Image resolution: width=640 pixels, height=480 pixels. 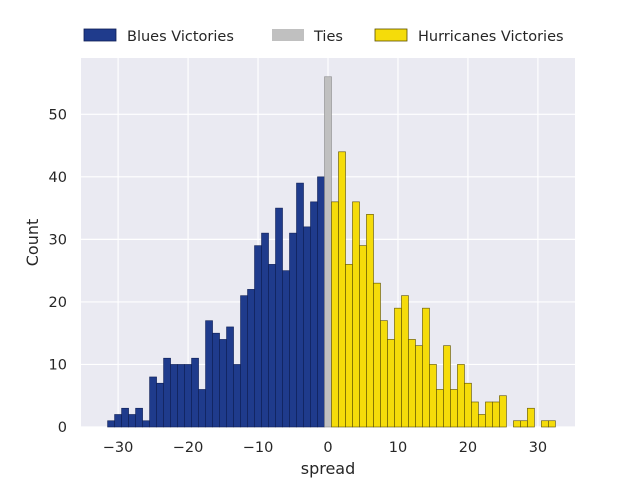 What do you see at coordinates (491, 37) in the screenshot?
I see `legend-label-hurricanes: Hurricanes Victories` at bounding box center [491, 37].